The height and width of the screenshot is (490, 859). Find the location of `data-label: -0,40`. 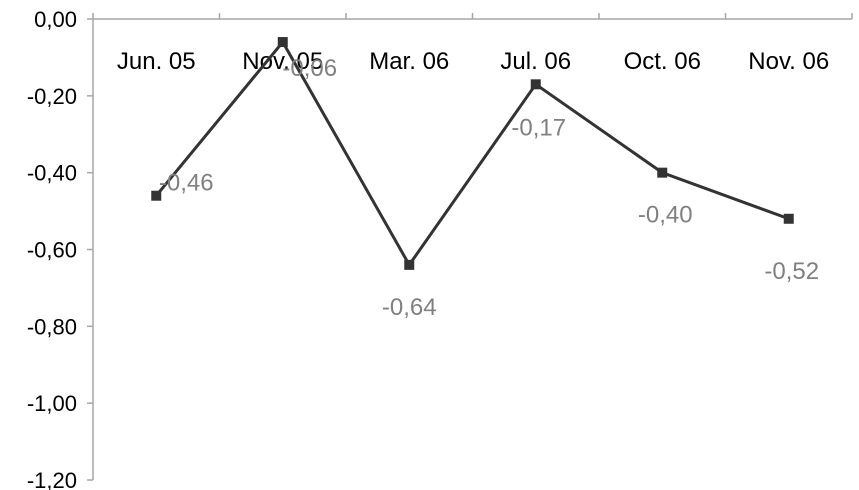

data-label: -0,40 is located at coordinates (665, 215).